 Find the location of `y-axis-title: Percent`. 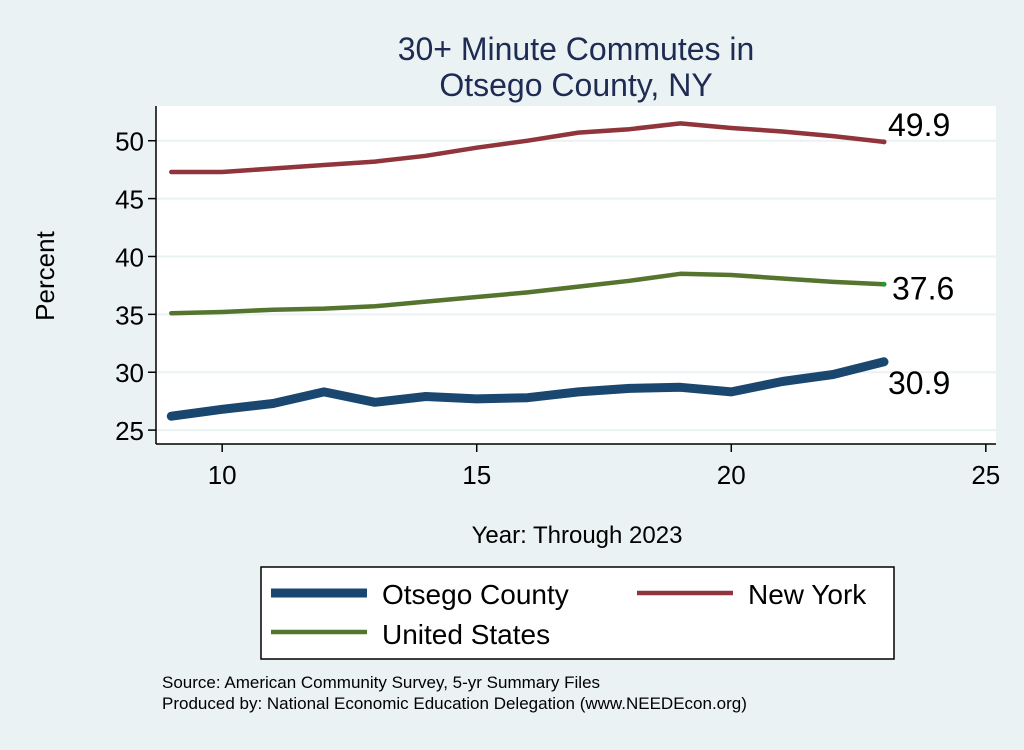

y-axis-title: Percent is located at coordinates (45, 275).